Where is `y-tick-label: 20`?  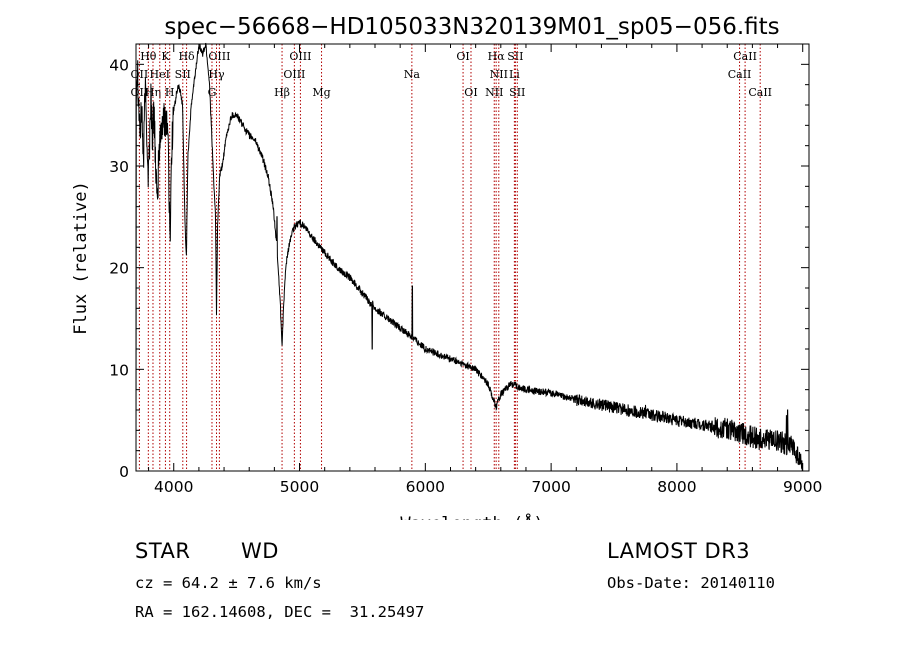
y-tick-label: 20 is located at coordinates (119, 269).